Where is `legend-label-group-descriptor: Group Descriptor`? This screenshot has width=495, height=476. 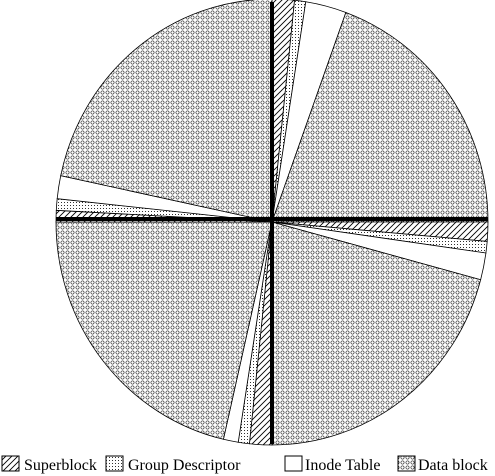
legend-label-group-descriptor: Group Descriptor is located at coordinates (184, 465).